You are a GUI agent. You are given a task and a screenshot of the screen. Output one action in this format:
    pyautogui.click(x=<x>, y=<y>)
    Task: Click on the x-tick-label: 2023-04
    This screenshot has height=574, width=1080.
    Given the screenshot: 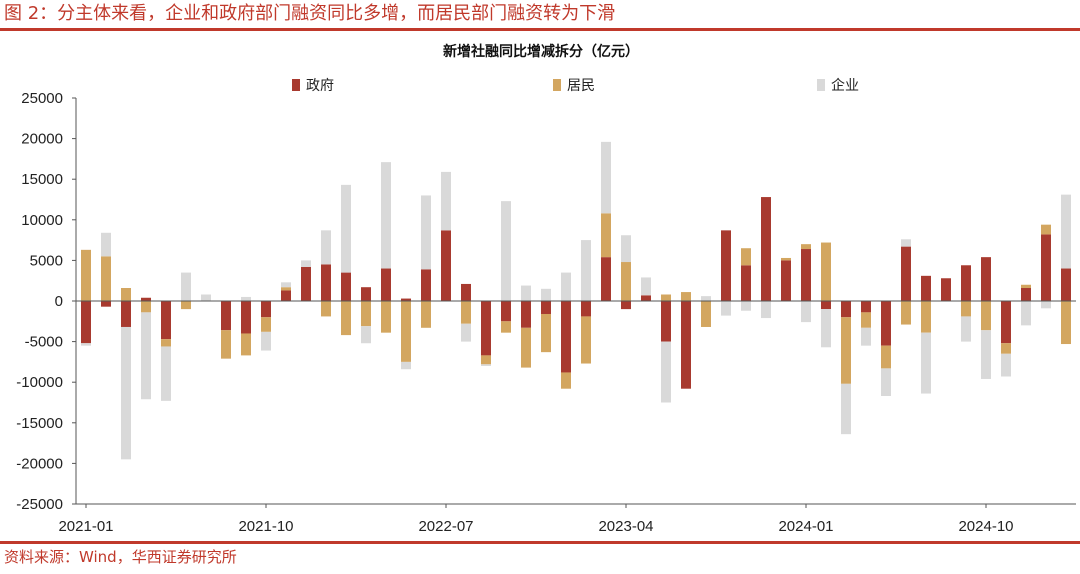 What is the action you would take?
    pyautogui.click(x=625, y=526)
    